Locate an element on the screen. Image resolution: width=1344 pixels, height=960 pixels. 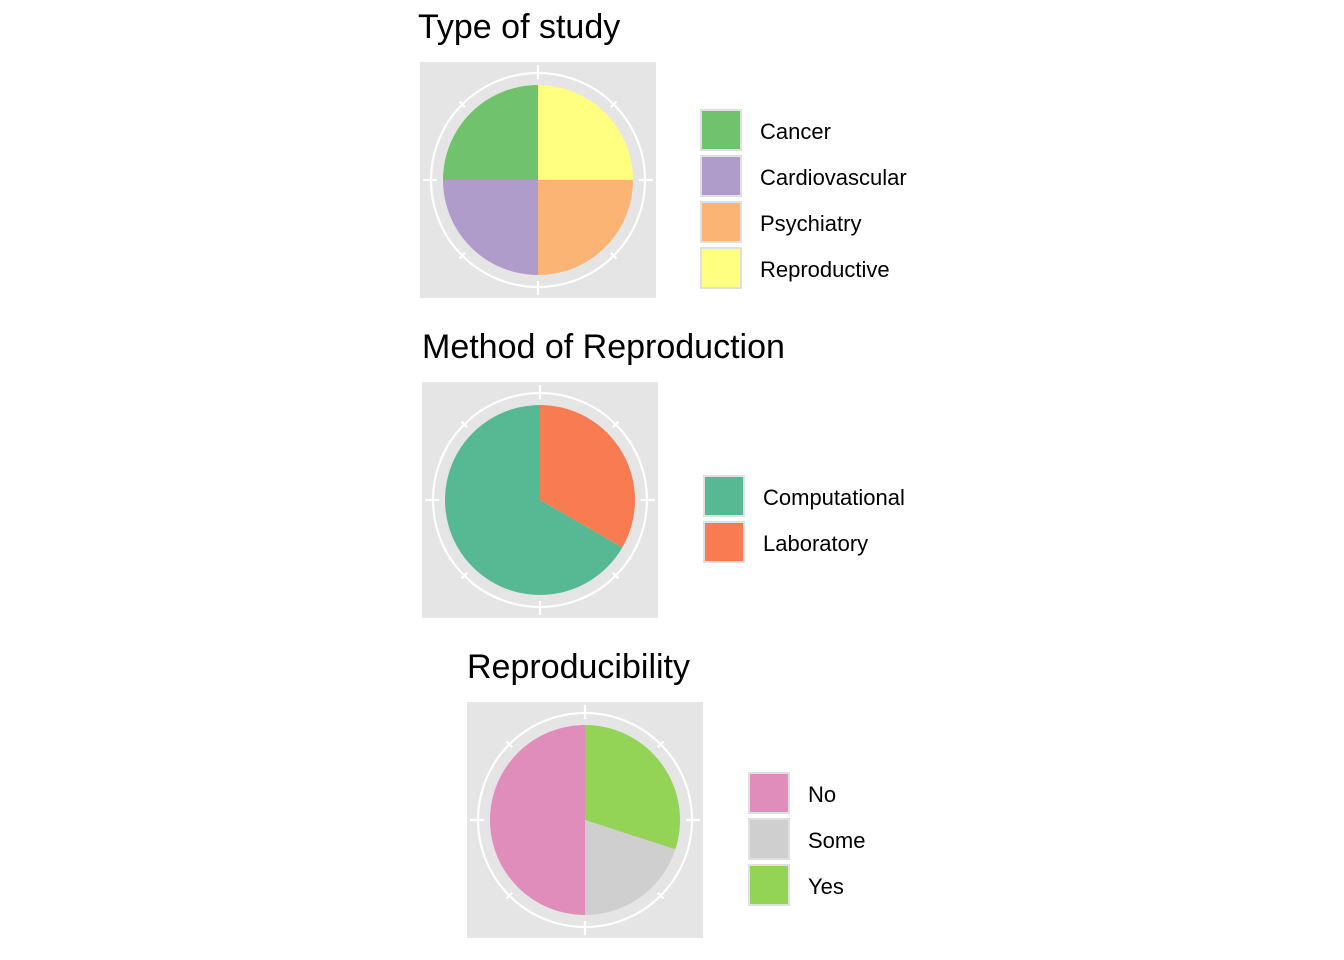
chart-title: Reproducibility is located at coordinates (578, 667).